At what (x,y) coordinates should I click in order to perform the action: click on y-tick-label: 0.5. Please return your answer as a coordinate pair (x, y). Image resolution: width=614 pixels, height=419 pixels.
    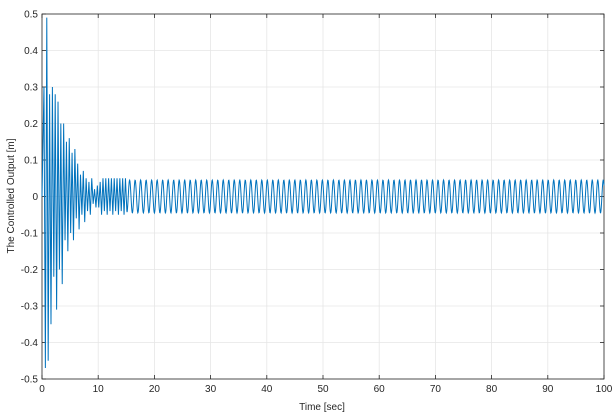
    Looking at the image, I should click on (31, 15).